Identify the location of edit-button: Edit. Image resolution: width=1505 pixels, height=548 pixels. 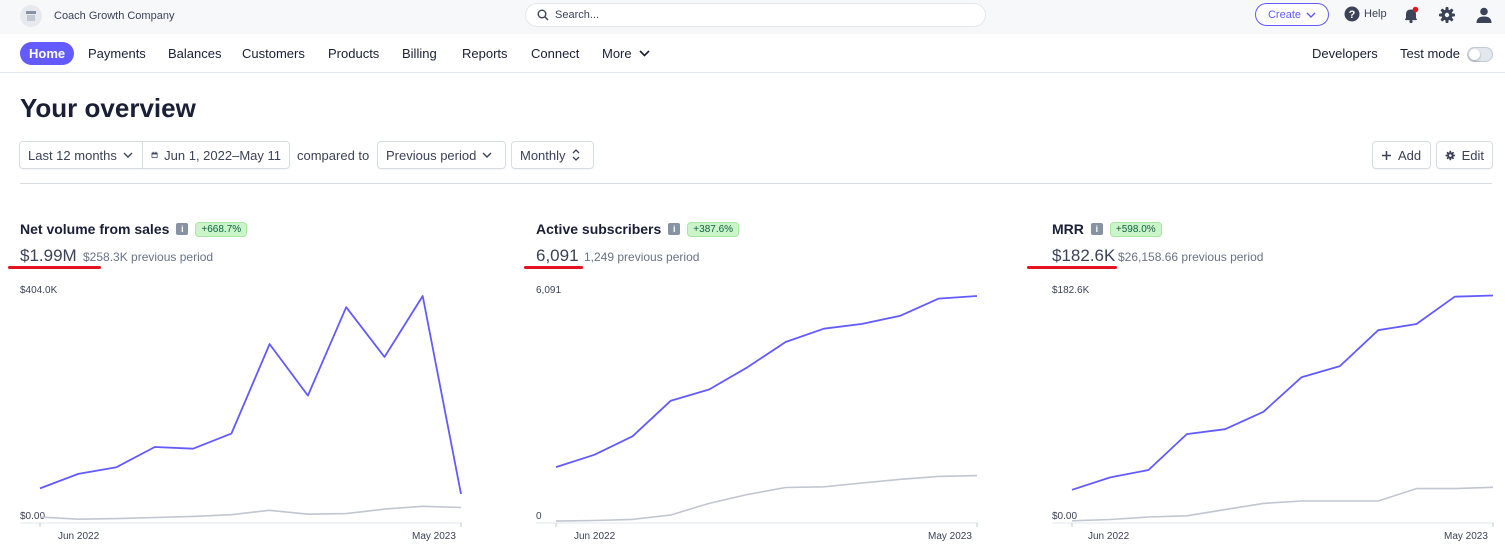
(1464, 155).